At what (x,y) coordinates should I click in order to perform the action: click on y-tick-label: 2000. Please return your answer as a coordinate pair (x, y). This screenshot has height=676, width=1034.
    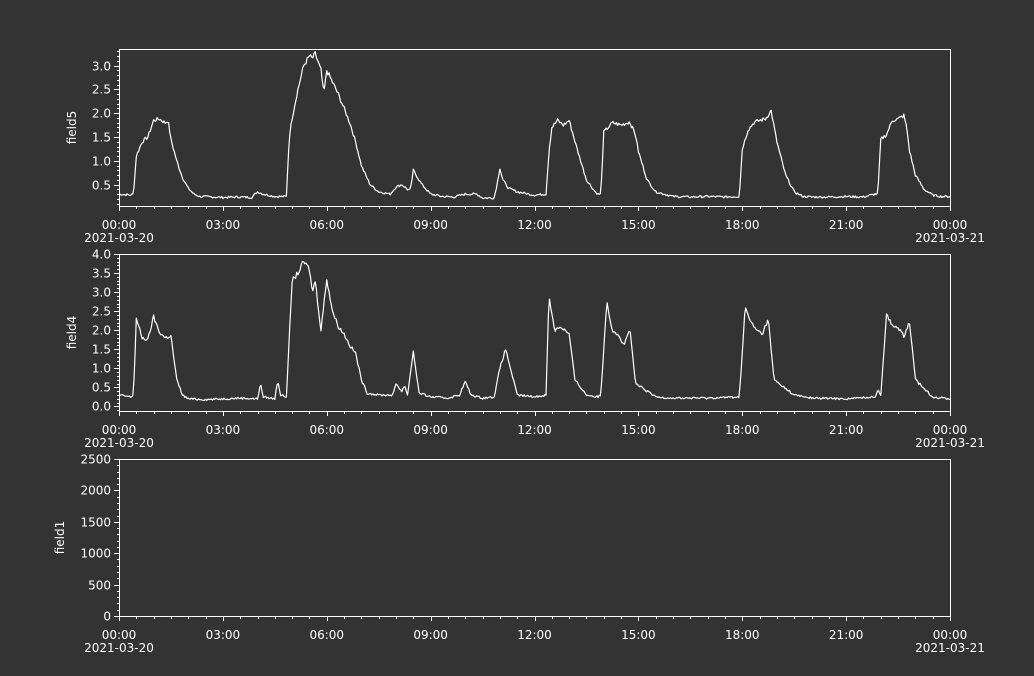
    Looking at the image, I should click on (95, 491).